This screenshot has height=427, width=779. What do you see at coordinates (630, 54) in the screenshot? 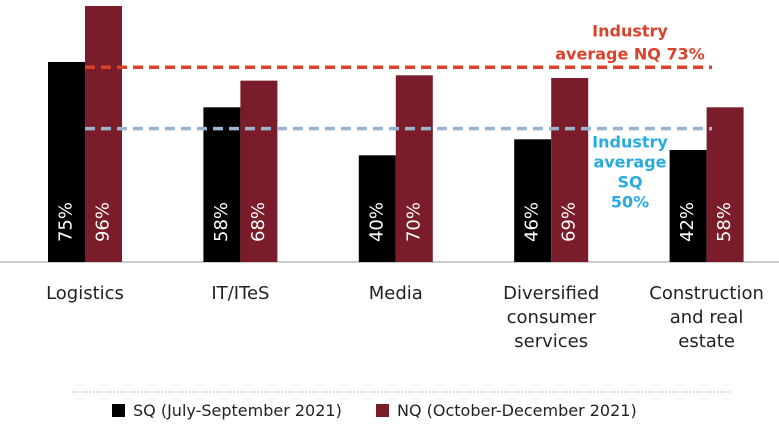
I see `reference-label: average NQ 73%` at bounding box center [630, 54].